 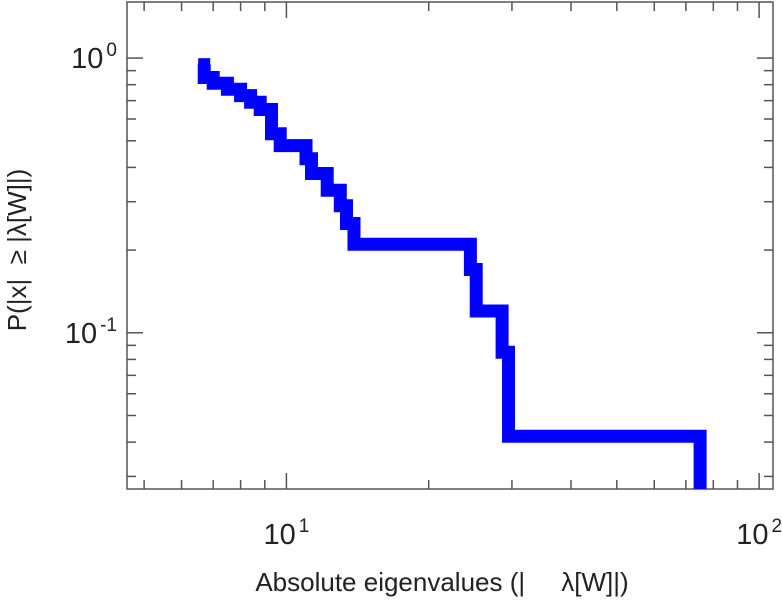 I want to click on x-tick-label: 10 1, so click(x=286, y=533).